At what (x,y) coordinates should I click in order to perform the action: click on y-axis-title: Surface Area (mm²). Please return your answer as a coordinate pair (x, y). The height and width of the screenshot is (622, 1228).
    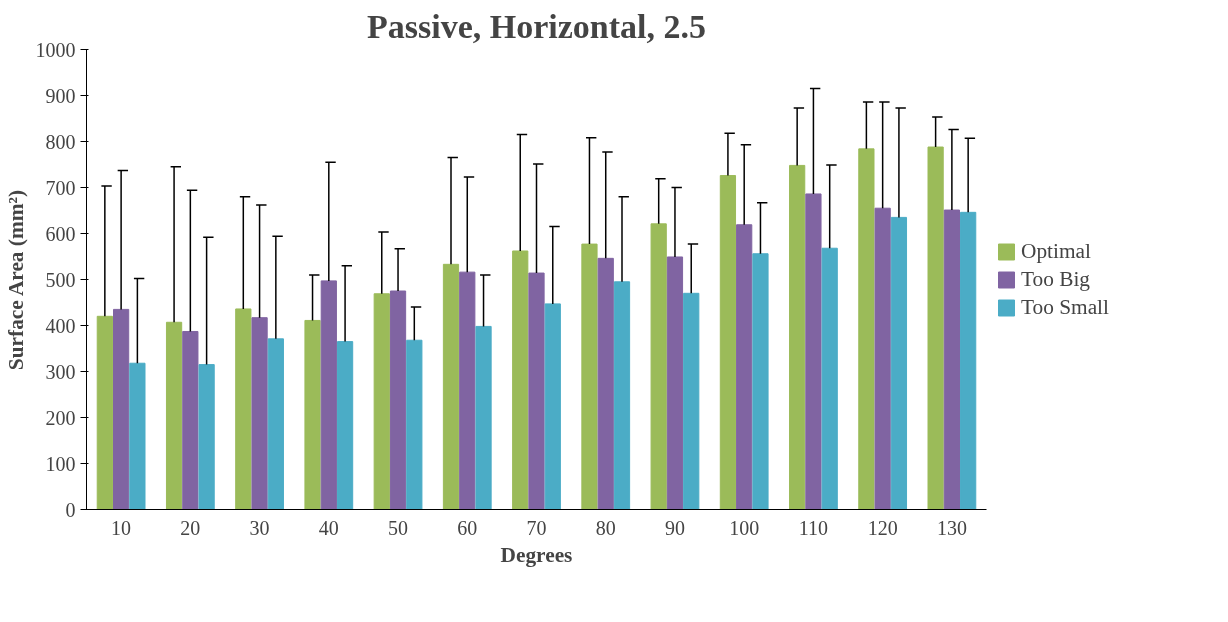
    Looking at the image, I should click on (15, 280).